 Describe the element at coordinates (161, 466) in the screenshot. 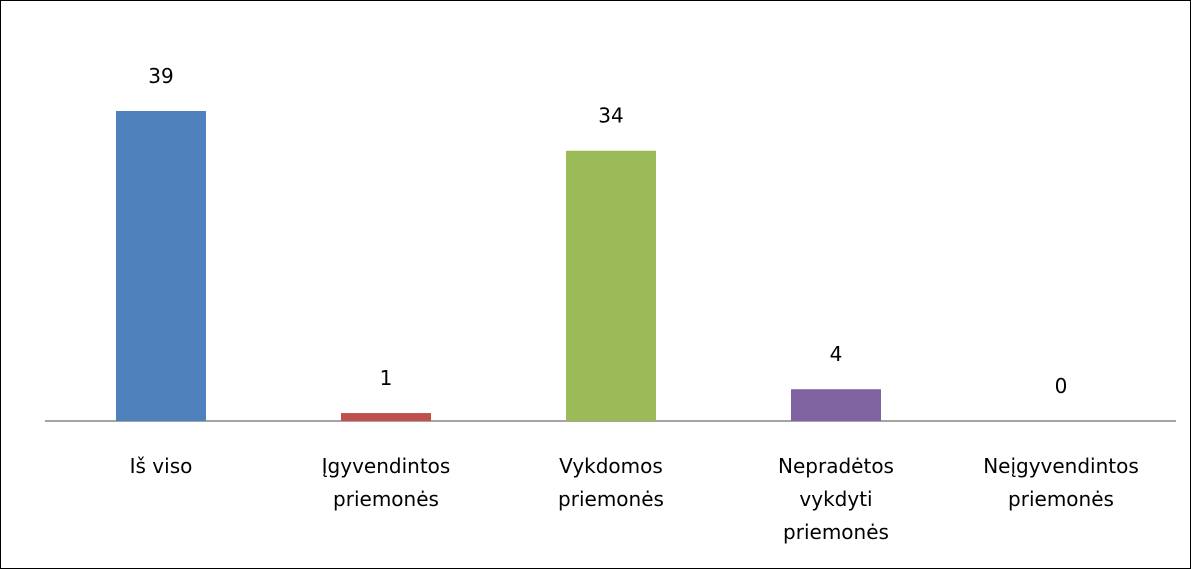

I see `x-tick-label: Iš viso` at that location.